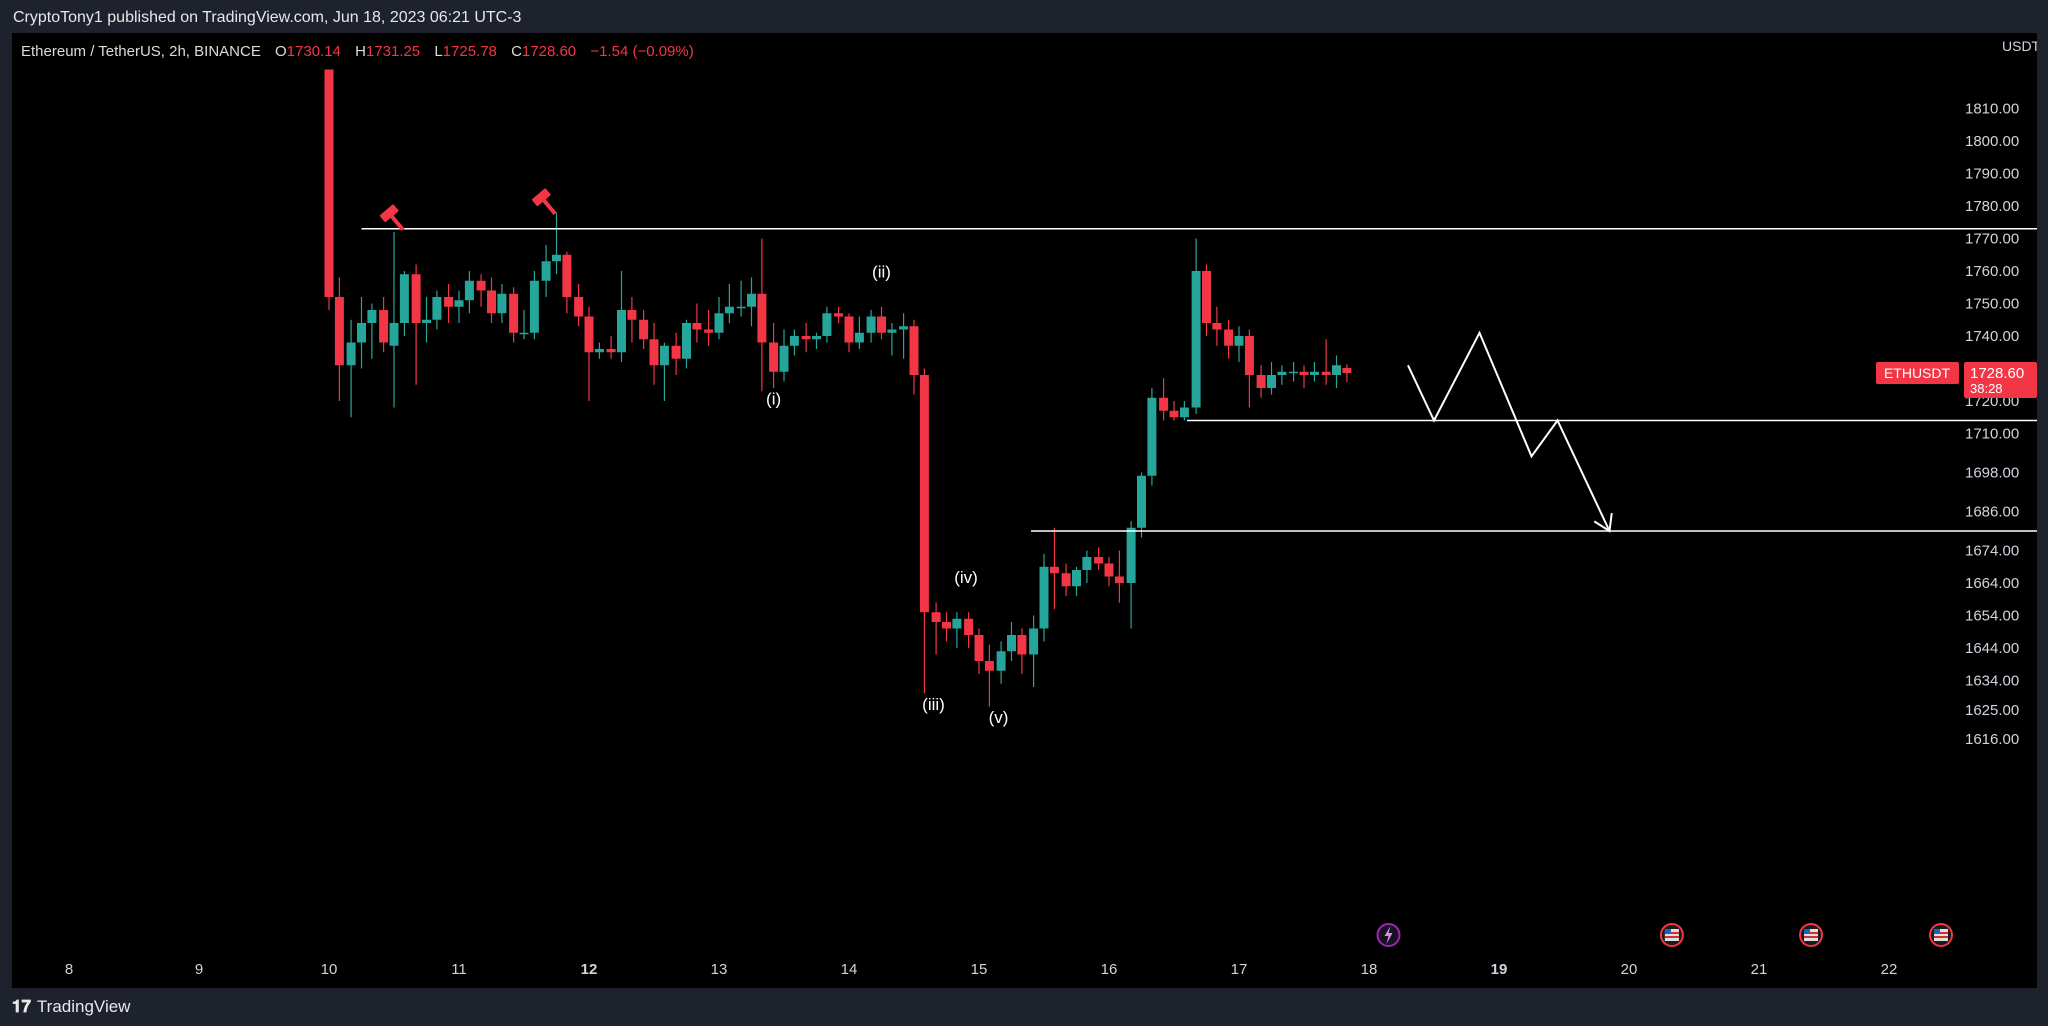  Describe the element at coordinates (1603, 523) in the screenshot. I see `projection-arrowhead` at that location.